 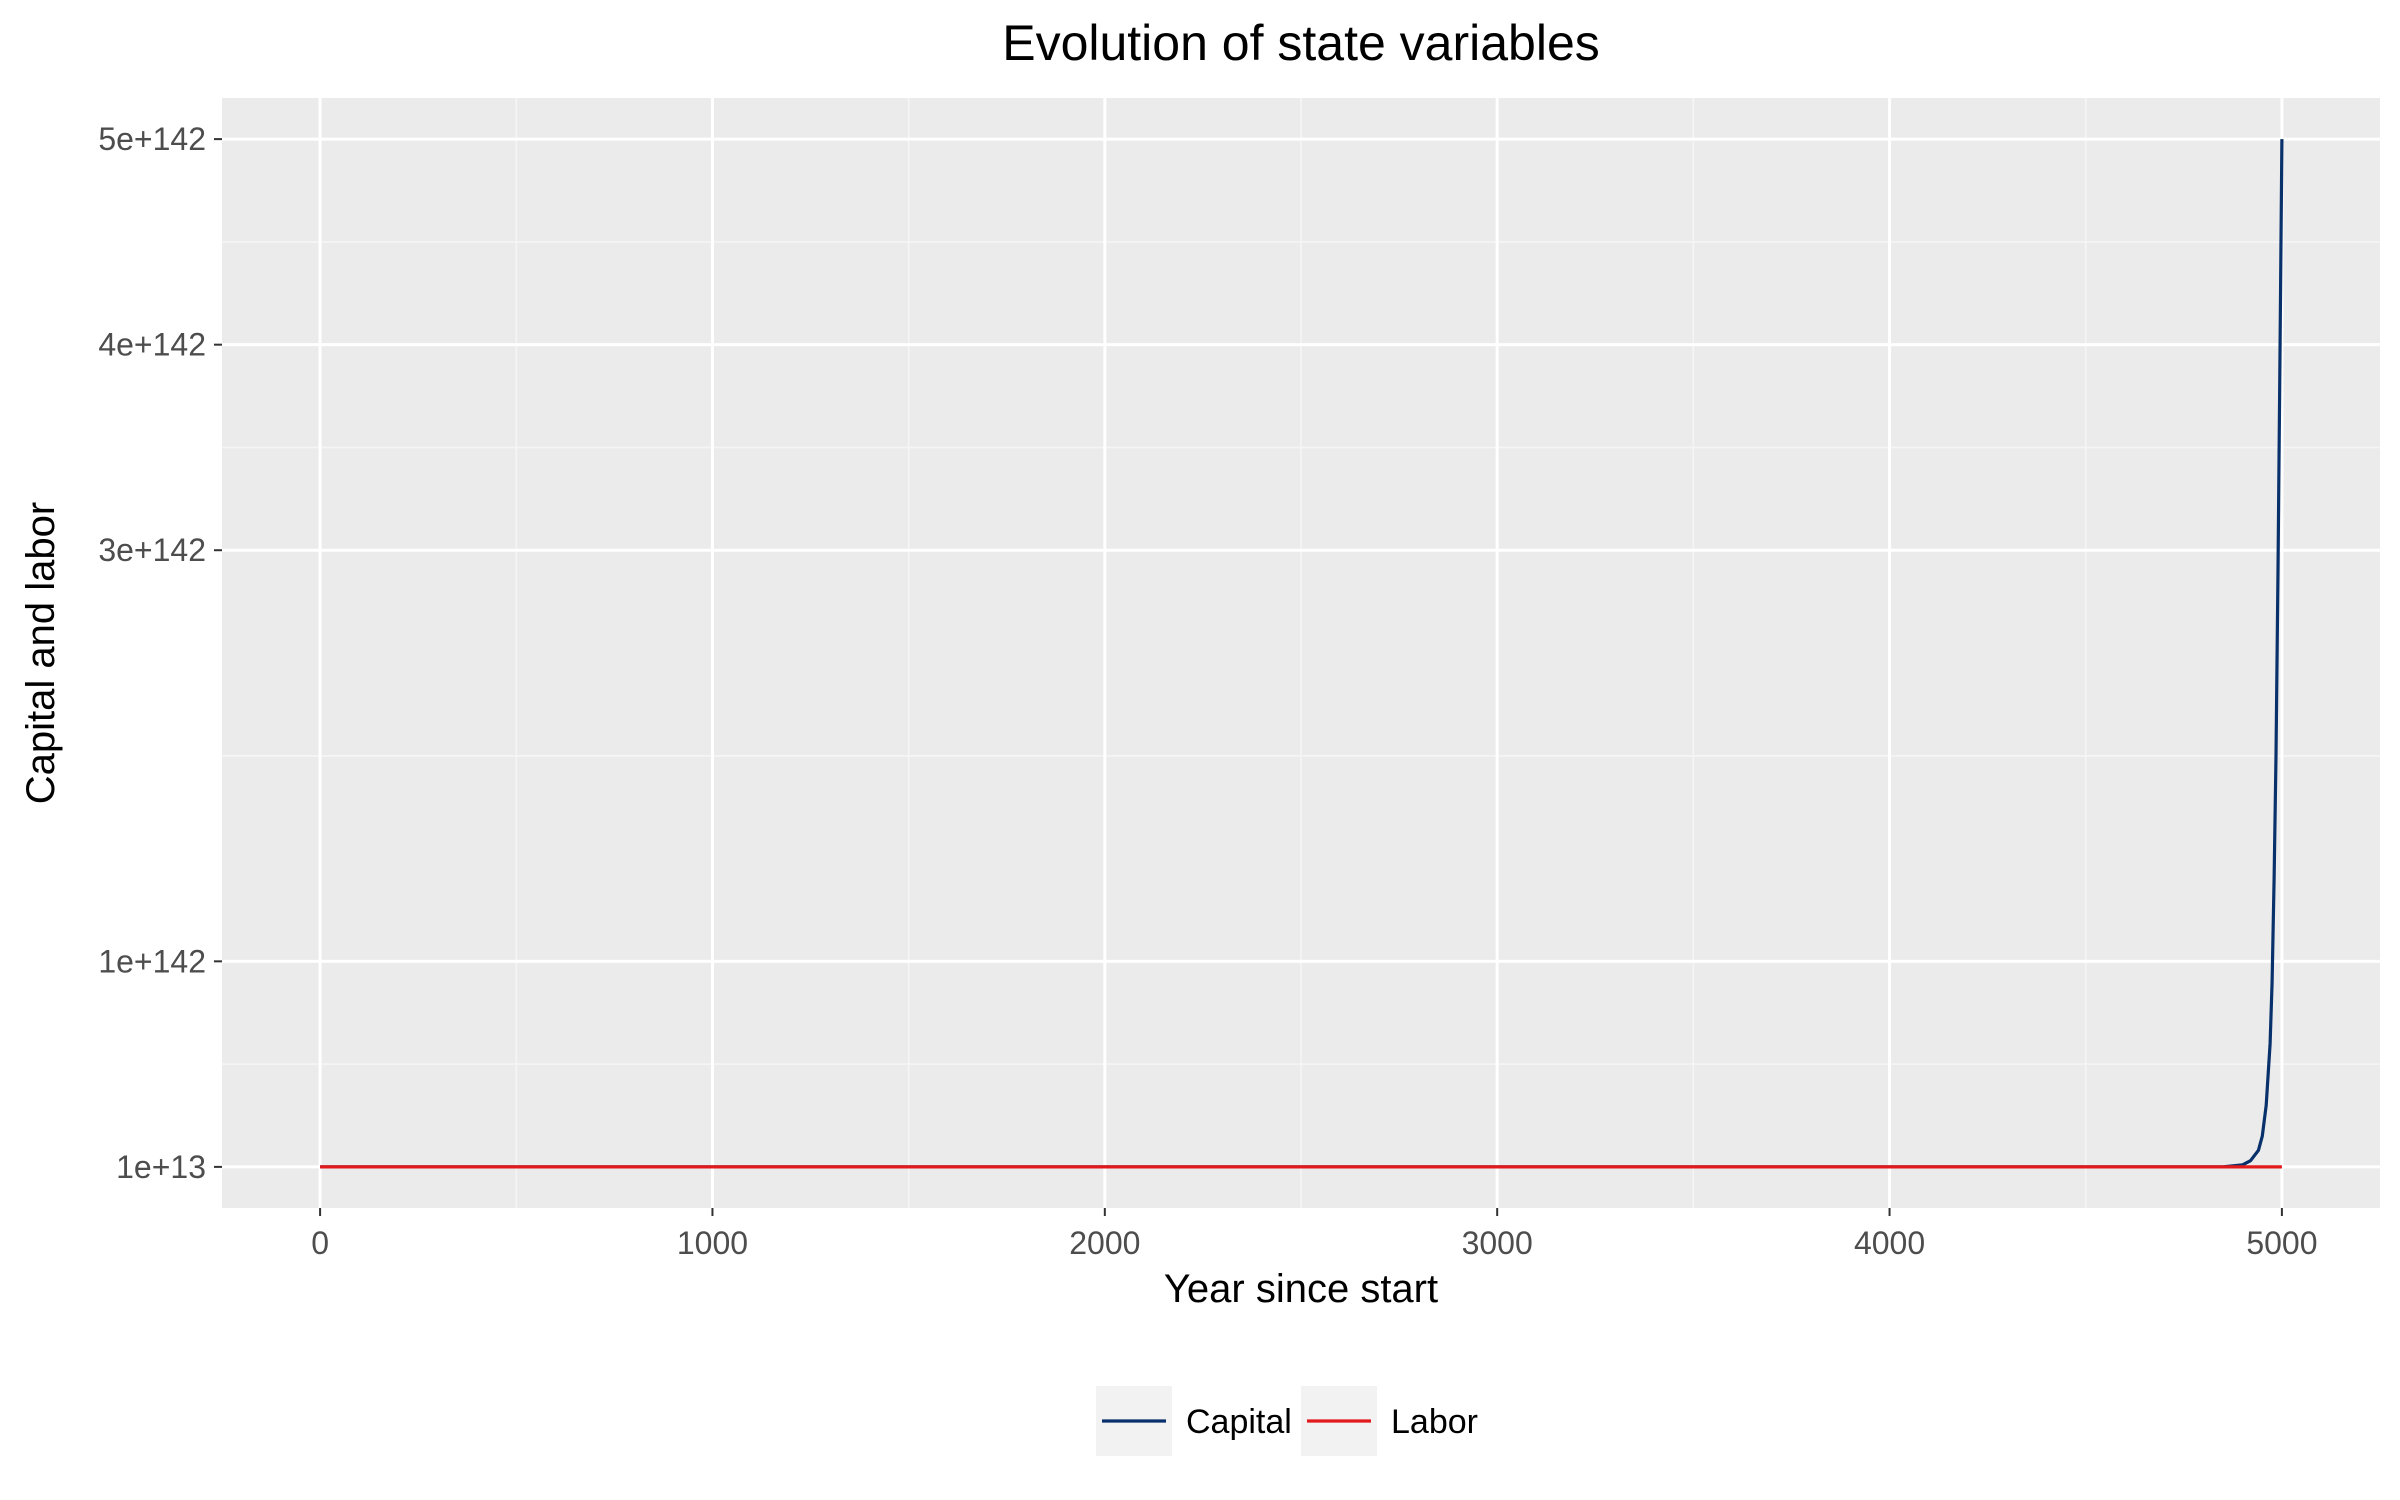 What do you see at coordinates (1889, 1243) in the screenshot?
I see `x-tick-label: 4000` at bounding box center [1889, 1243].